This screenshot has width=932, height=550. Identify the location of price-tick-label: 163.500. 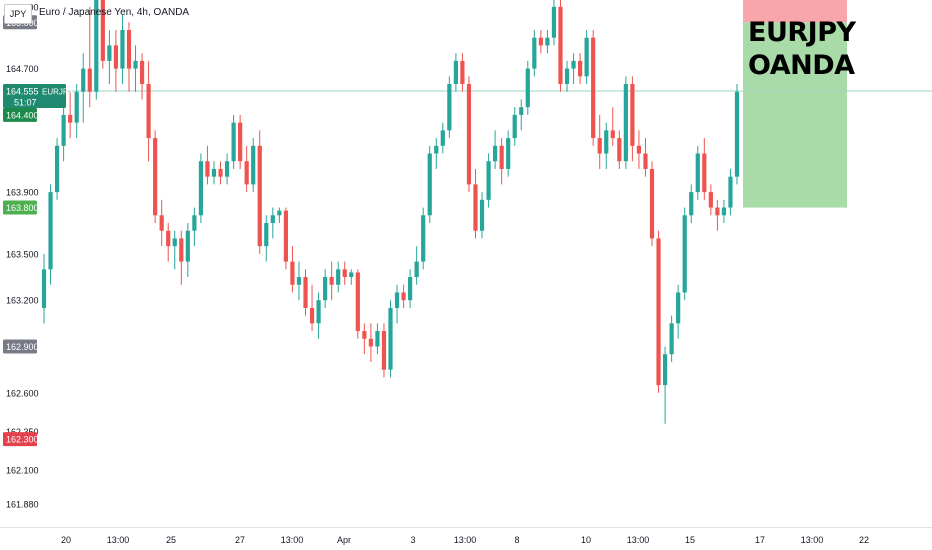
(22, 254).